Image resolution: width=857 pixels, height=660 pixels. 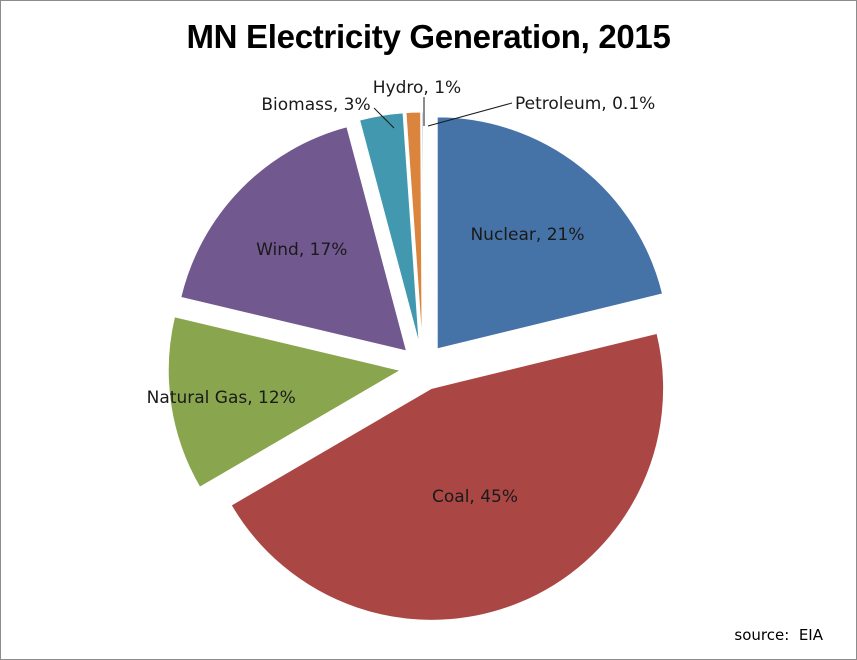 I want to click on slice-petroleum, so click(x=422, y=228).